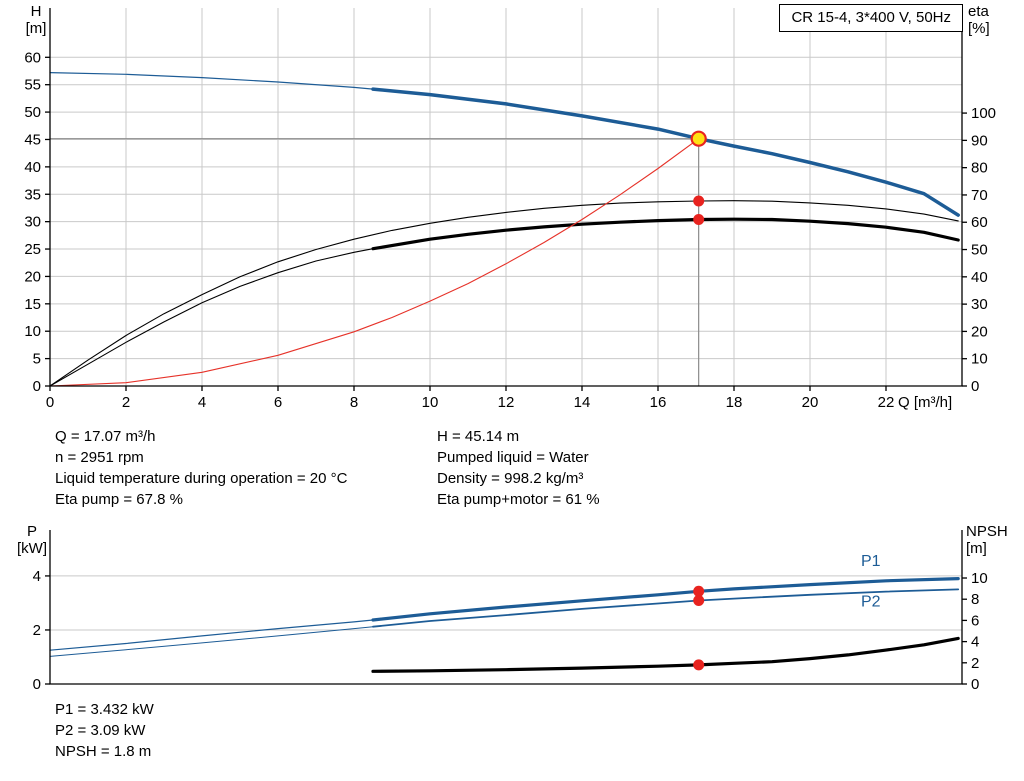  What do you see at coordinates (32, 304) in the screenshot?
I see `svg-text: 15` at bounding box center [32, 304].